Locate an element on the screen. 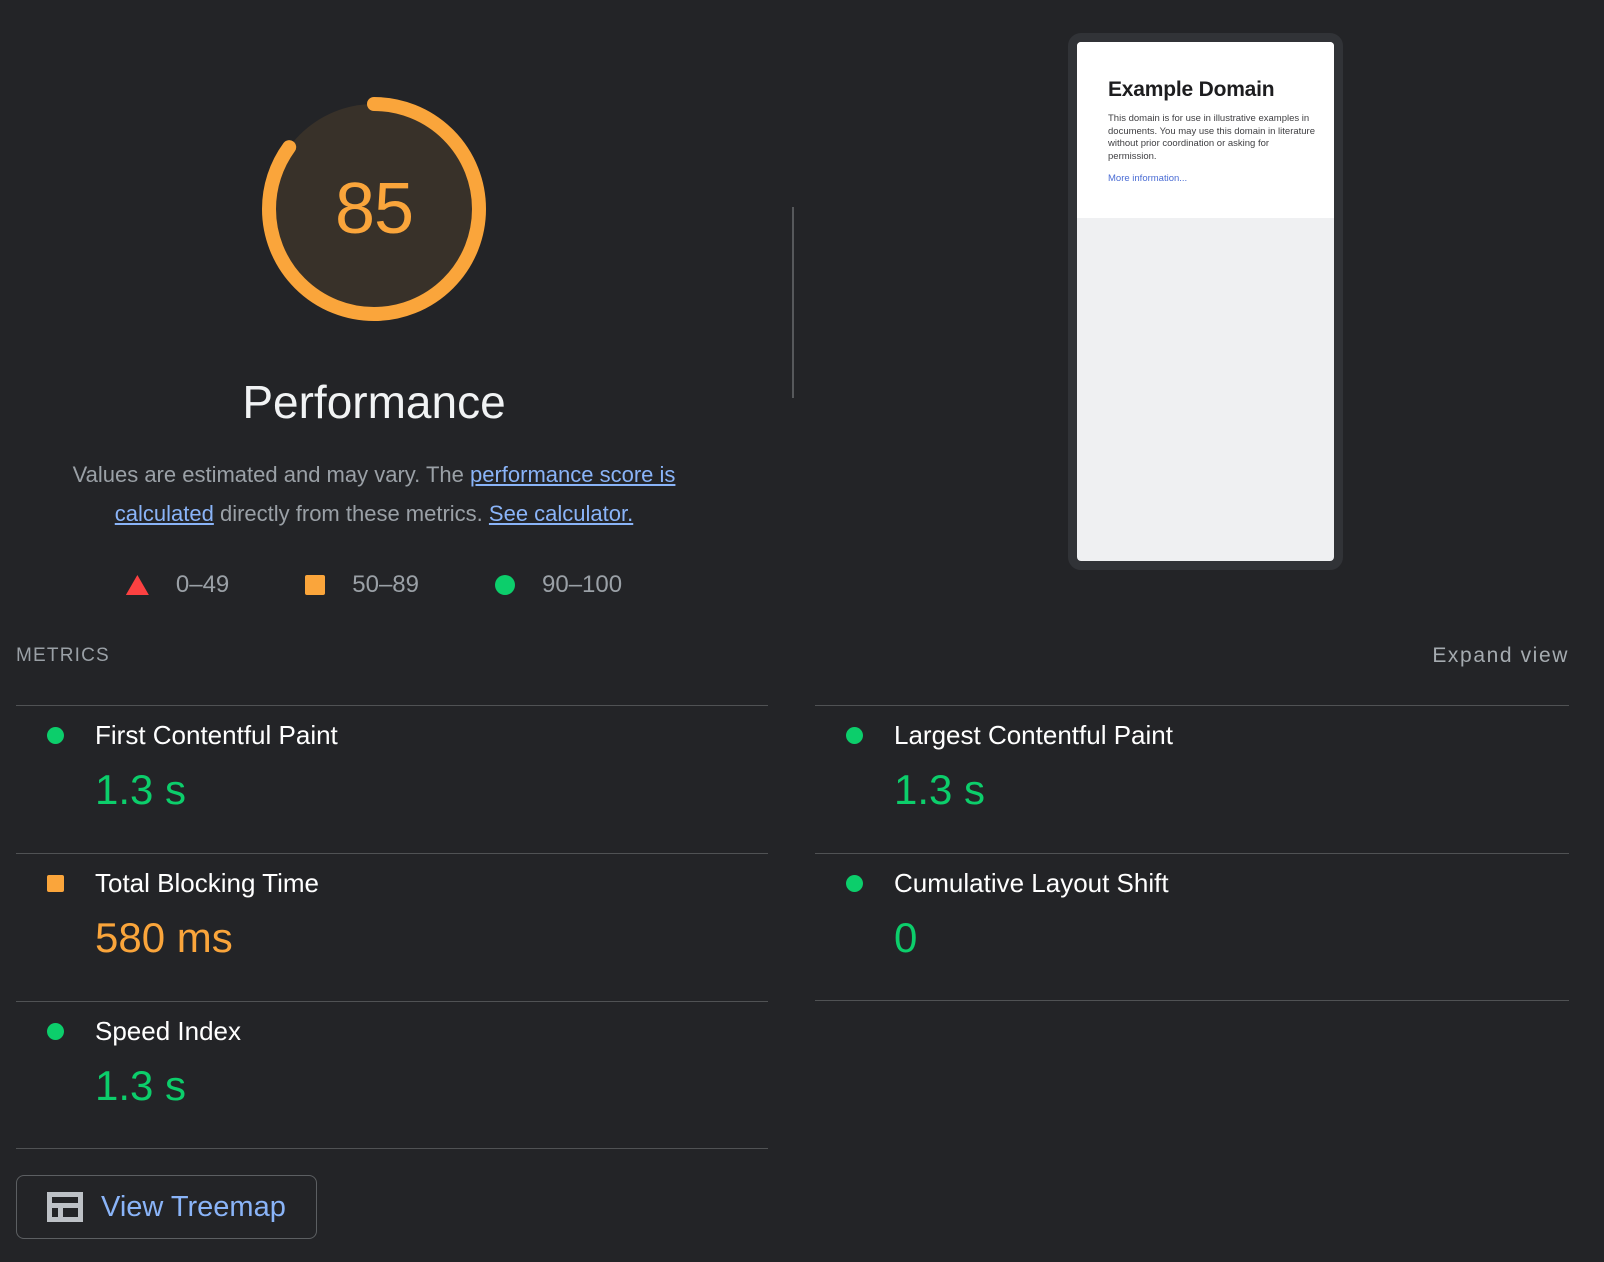 The height and width of the screenshot is (1262, 1604). see-calculator-link: See calculator. is located at coordinates (561, 513).